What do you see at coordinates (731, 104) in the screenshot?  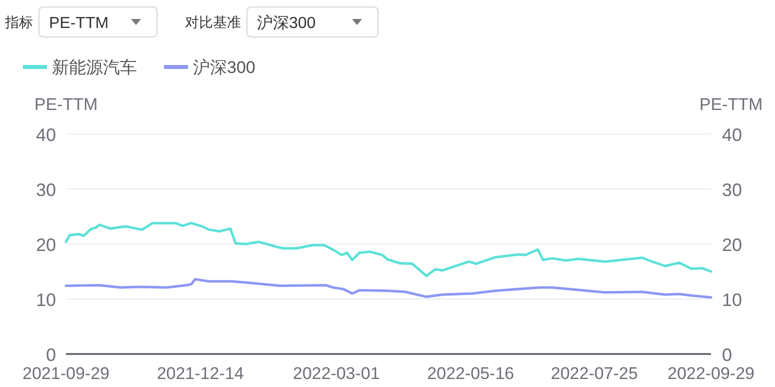 I see `y2-axis-title: PE-TTM` at bounding box center [731, 104].